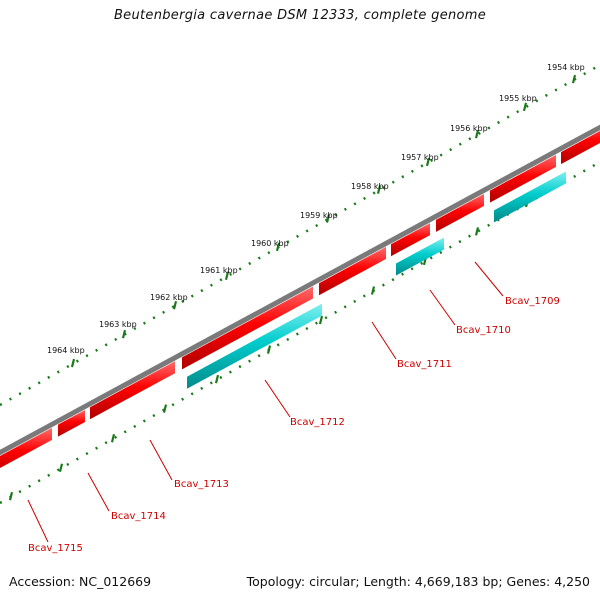 Image resolution: width=600 pixels, height=600 pixels. Describe the element at coordinates (201, 484) in the screenshot. I see `gene-label: Bcav_1713` at that location.